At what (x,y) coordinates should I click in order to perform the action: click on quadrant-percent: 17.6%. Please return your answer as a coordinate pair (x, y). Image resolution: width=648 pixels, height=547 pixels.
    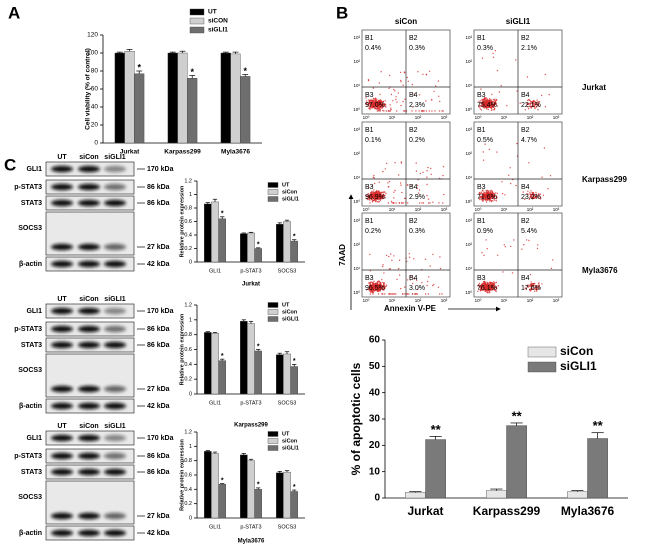
    Looking at the image, I should click on (531, 288).